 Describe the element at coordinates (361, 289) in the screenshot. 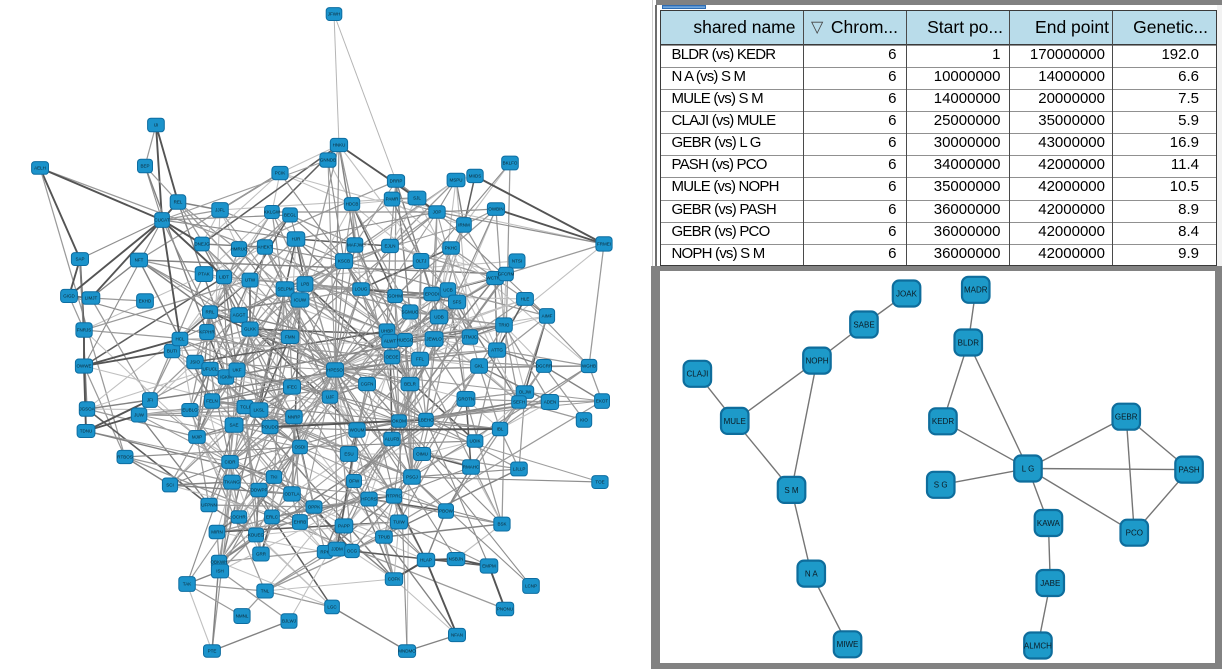

I see `svg-text: LOUG` at that location.